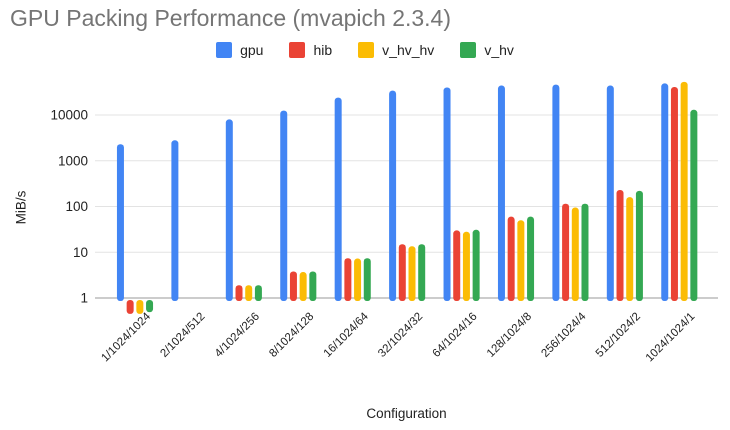 This screenshot has height=430, width=730. What do you see at coordinates (408, 50) in the screenshot?
I see `legend-label: v_hv_hv` at bounding box center [408, 50].